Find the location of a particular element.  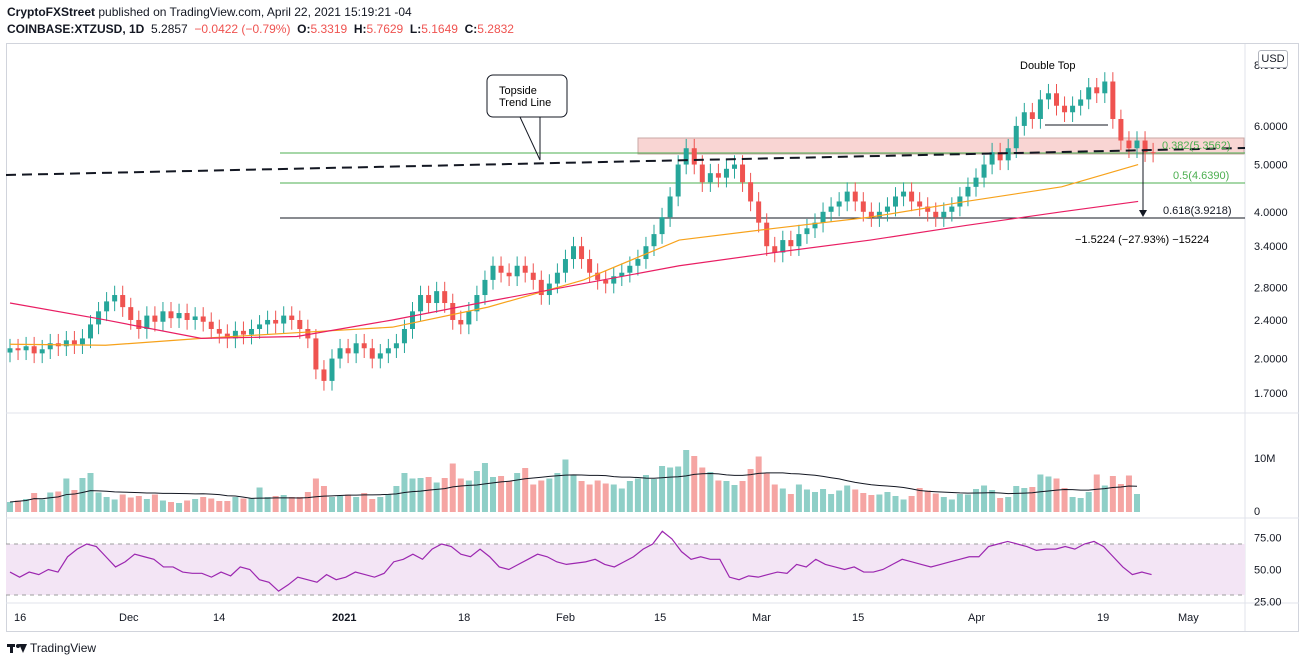

measure-label: −1.5224 (−27.93%) −15224 is located at coordinates (1142, 240).